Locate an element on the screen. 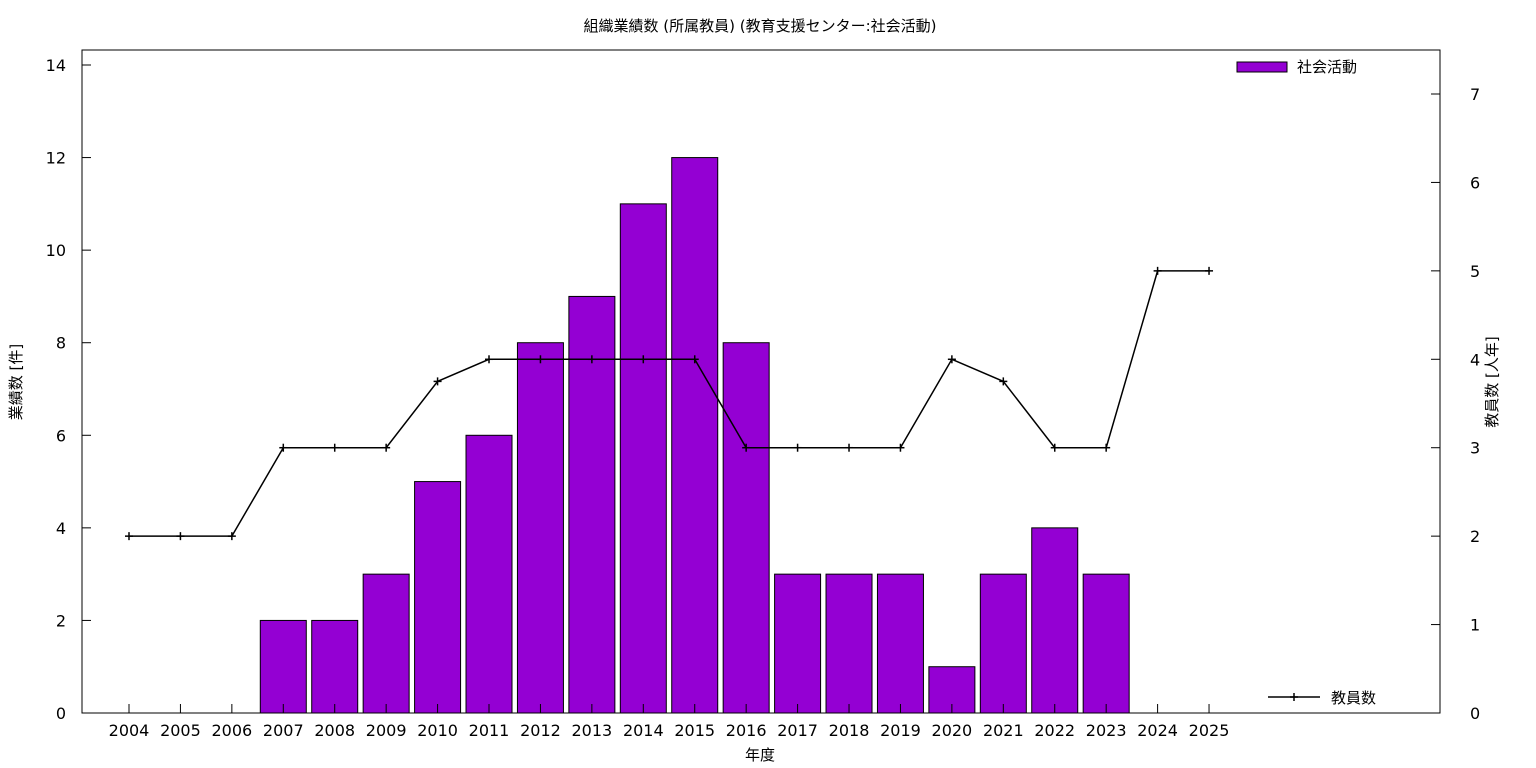 The image size is (1536, 768). y-tick-label-8: 8 is located at coordinates (61, 343).